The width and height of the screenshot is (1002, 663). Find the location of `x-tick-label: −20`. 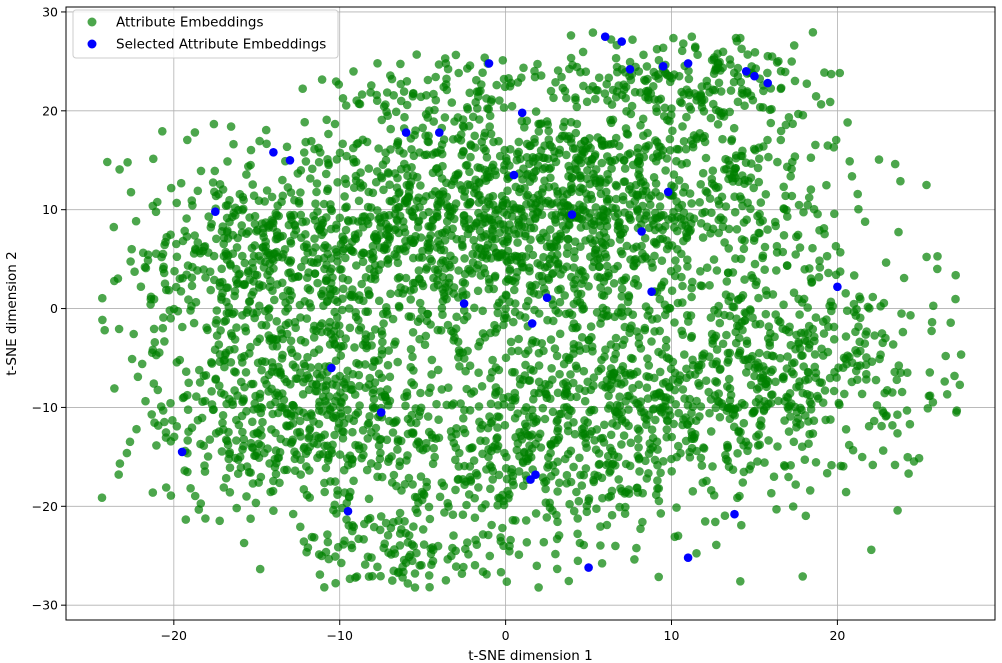

x-tick-label: −20 is located at coordinates (174, 635).